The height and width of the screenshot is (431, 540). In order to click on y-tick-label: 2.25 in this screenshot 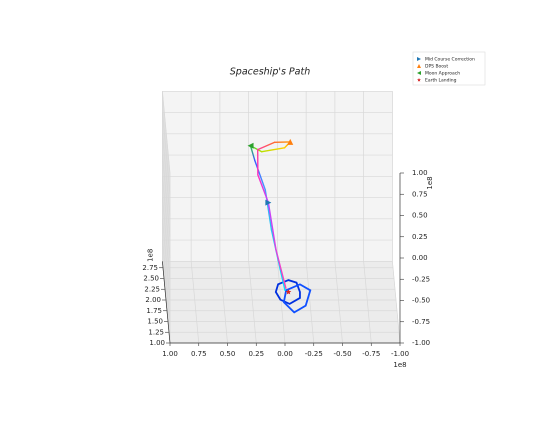, I will do `click(152, 289)`.